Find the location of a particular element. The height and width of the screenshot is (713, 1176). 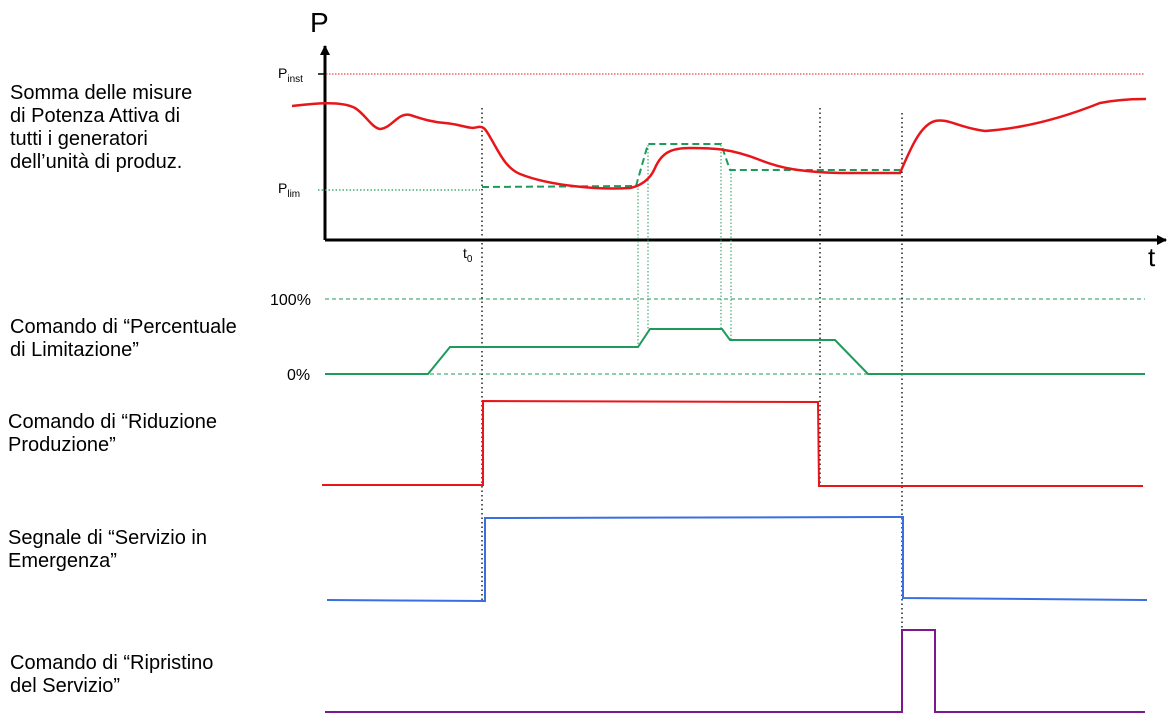

power-limit-curve is located at coordinates (690, 165).